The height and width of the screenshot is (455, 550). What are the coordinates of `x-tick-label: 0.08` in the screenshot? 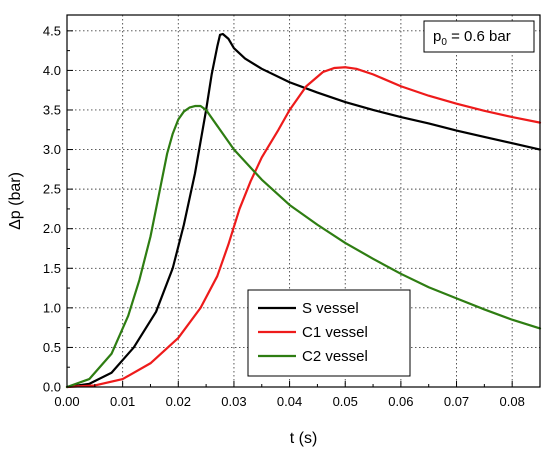 It's located at (512, 401).